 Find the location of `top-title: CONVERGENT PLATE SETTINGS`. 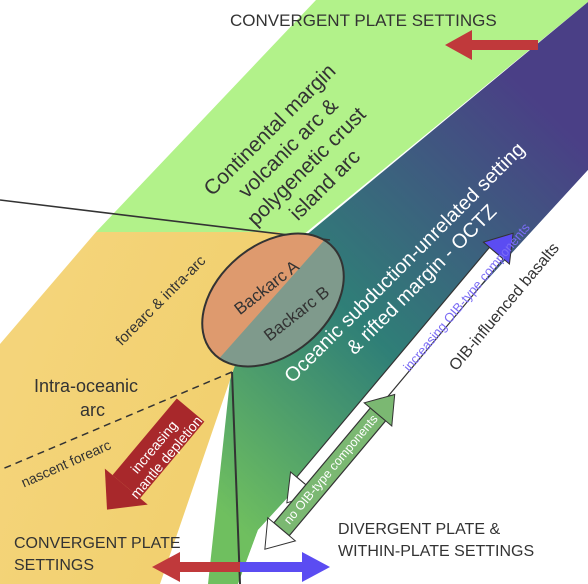

top-title: CONVERGENT PLATE SETTINGS is located at coordinates (363, 20).